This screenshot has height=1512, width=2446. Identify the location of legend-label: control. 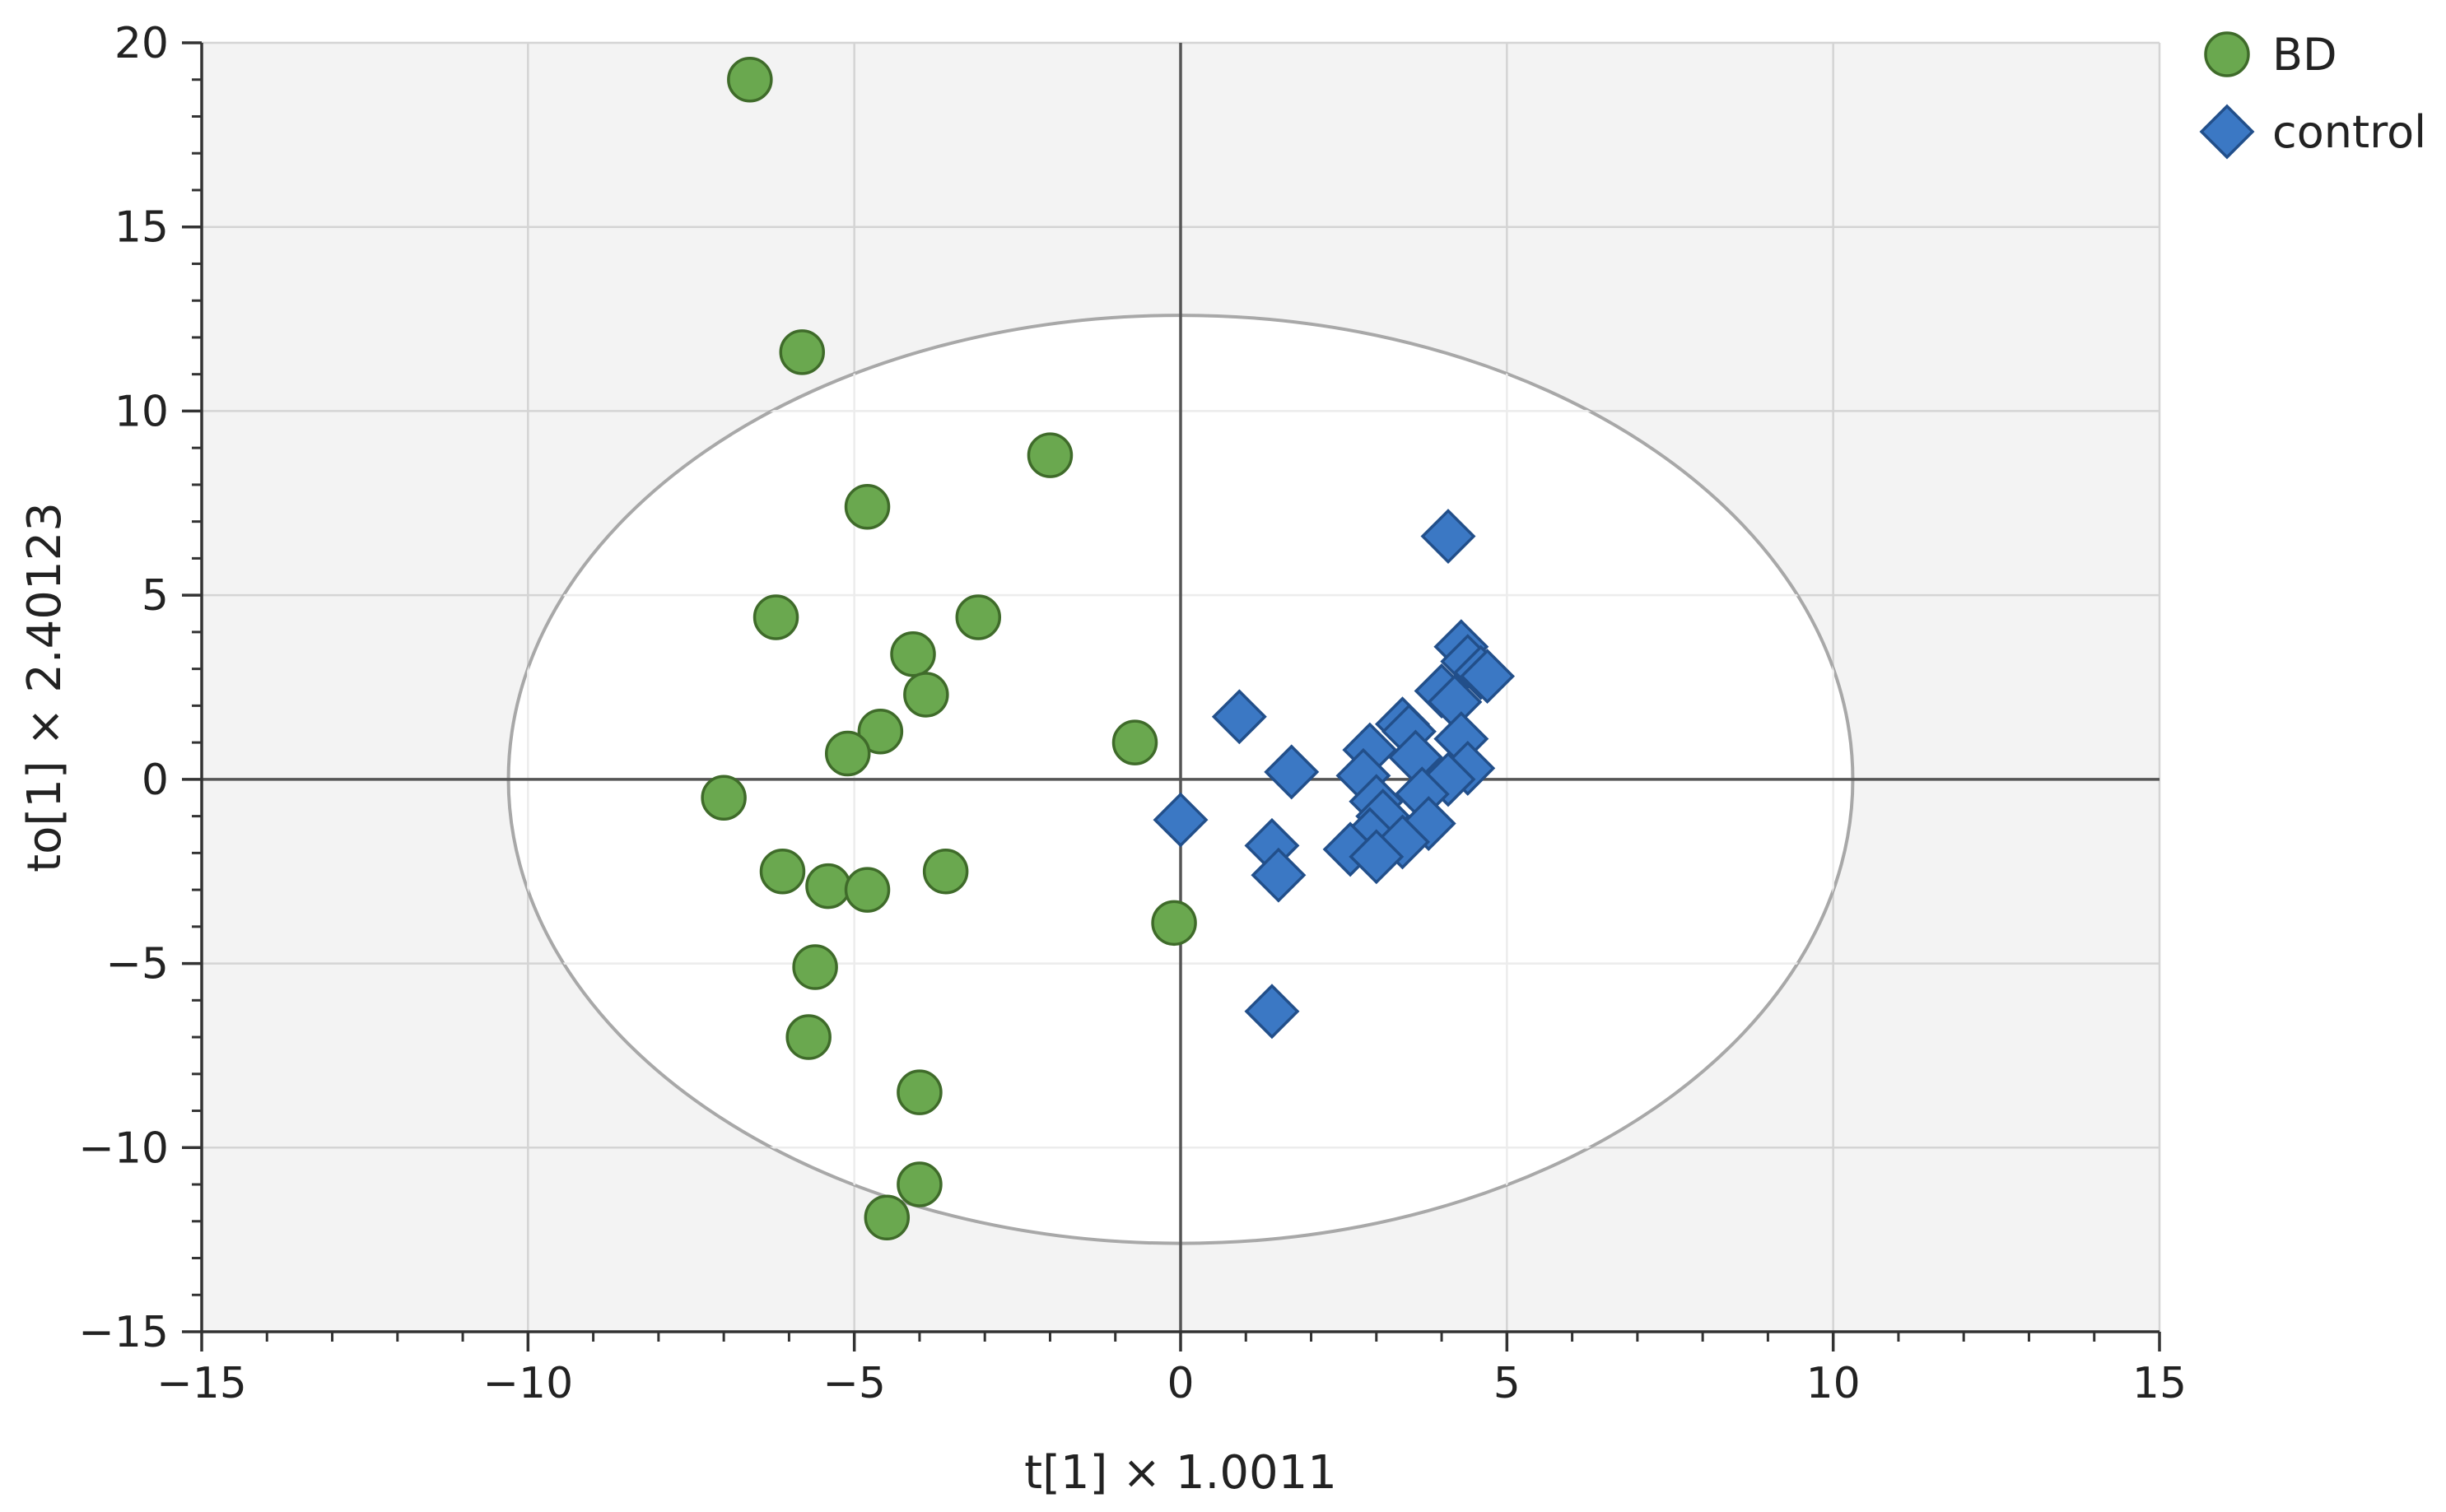
(2349, 132).